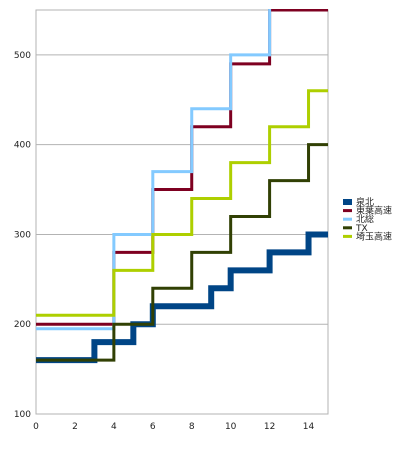 The width and height of the screenshot is (413, 452). What do you see at coordinates (75, 427) in the screenshot?
I see `x-tick-label: 2` at bounding box center [75, 427].